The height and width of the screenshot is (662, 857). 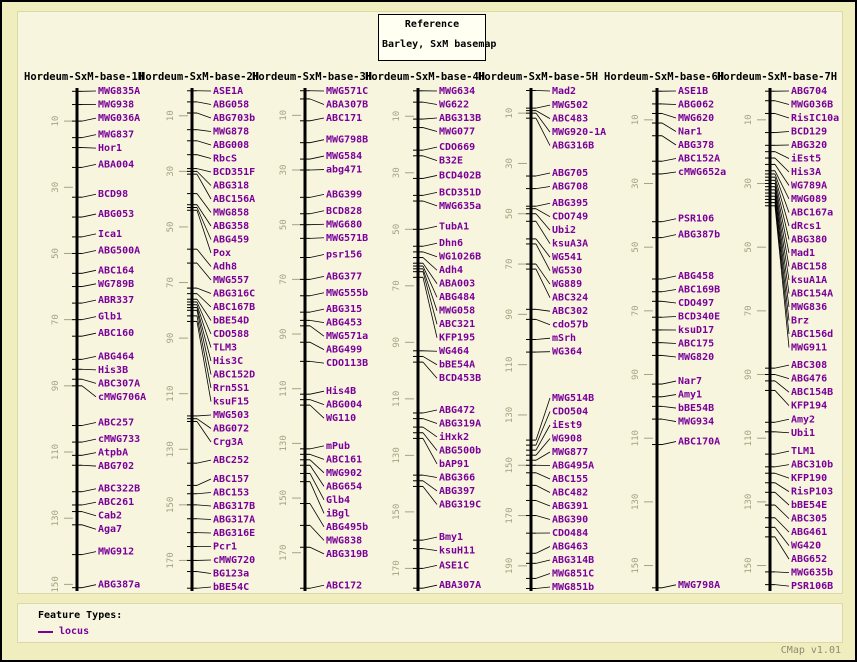 I want to click on locus-label: CDO113B, so click(x=347, y=363).